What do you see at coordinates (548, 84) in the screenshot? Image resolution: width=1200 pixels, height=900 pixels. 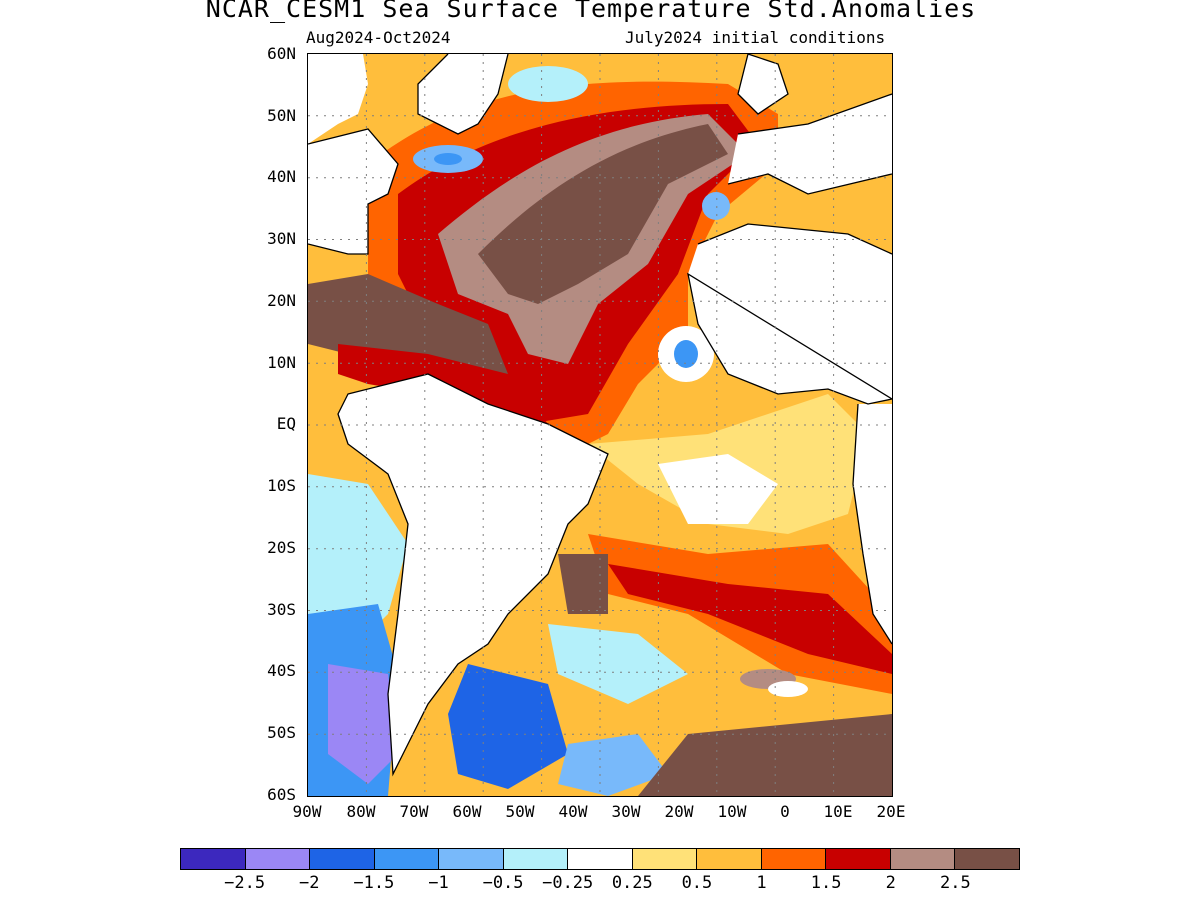 I see `anomaly-spot-labrador` at bounding box center [548, 84].